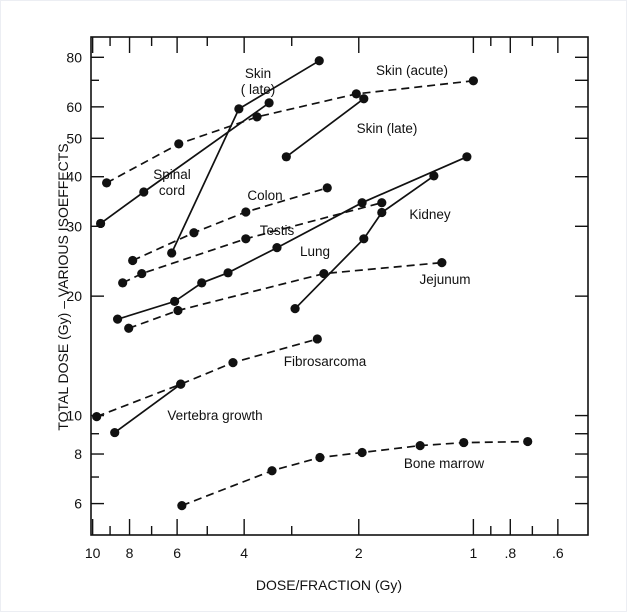 This screenshot has width=627, height=612. Describe the element at coordinates (430, 214) in the screenshot. I see `series-label: Kidney` at that location.